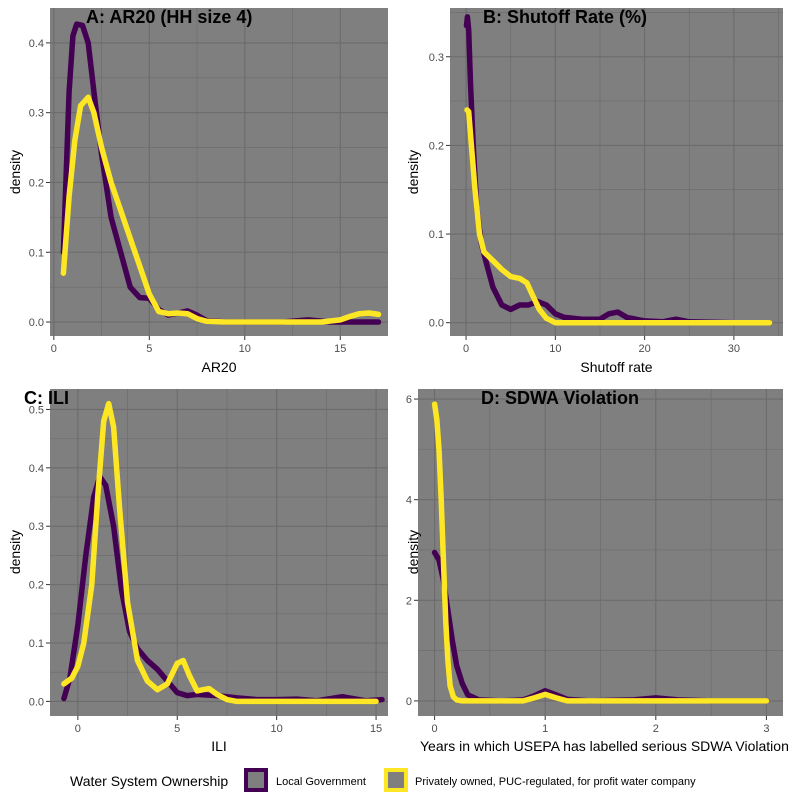 Image resolution: width=794 pixels, height=799 pixels. I want to click on panel-title: A: AR20 (HH size 4), so click(169, 17).